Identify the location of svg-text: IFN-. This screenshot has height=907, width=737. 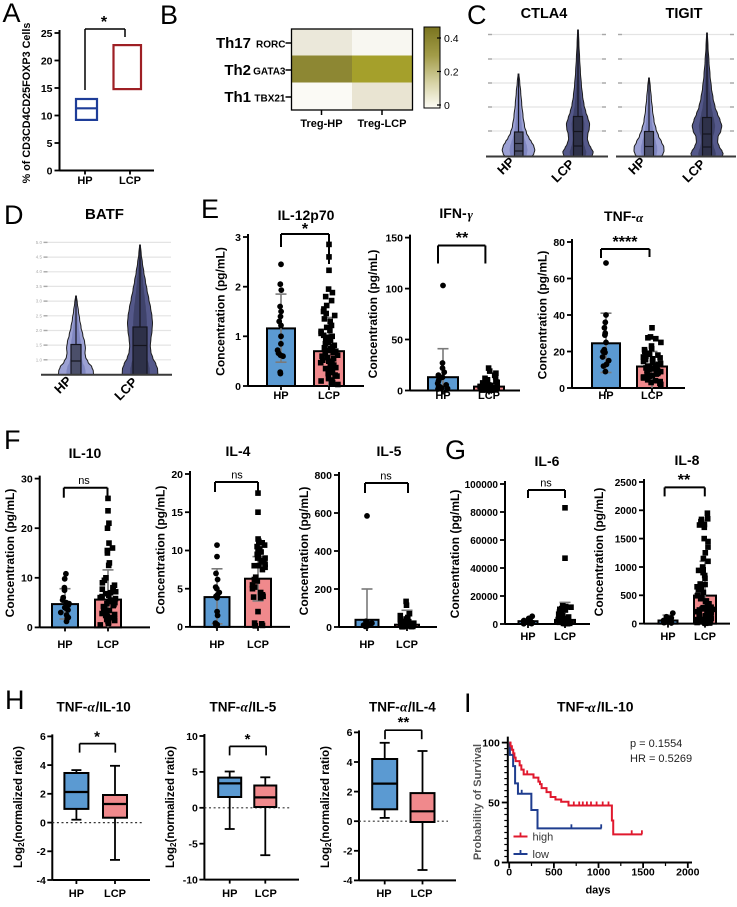
(453, 213).